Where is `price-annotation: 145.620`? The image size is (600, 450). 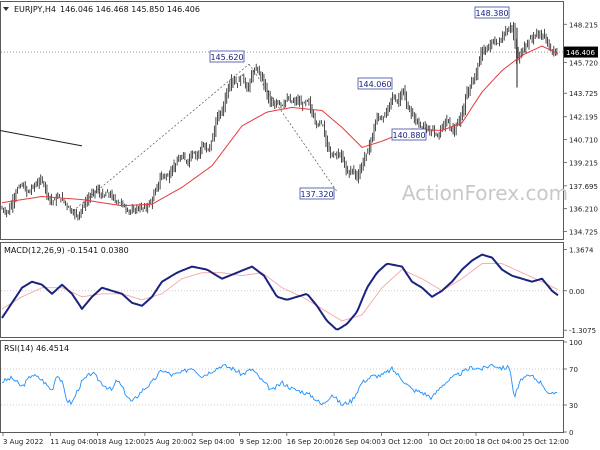
price-annotation: 145.620 is located at coordinates (227, 56).